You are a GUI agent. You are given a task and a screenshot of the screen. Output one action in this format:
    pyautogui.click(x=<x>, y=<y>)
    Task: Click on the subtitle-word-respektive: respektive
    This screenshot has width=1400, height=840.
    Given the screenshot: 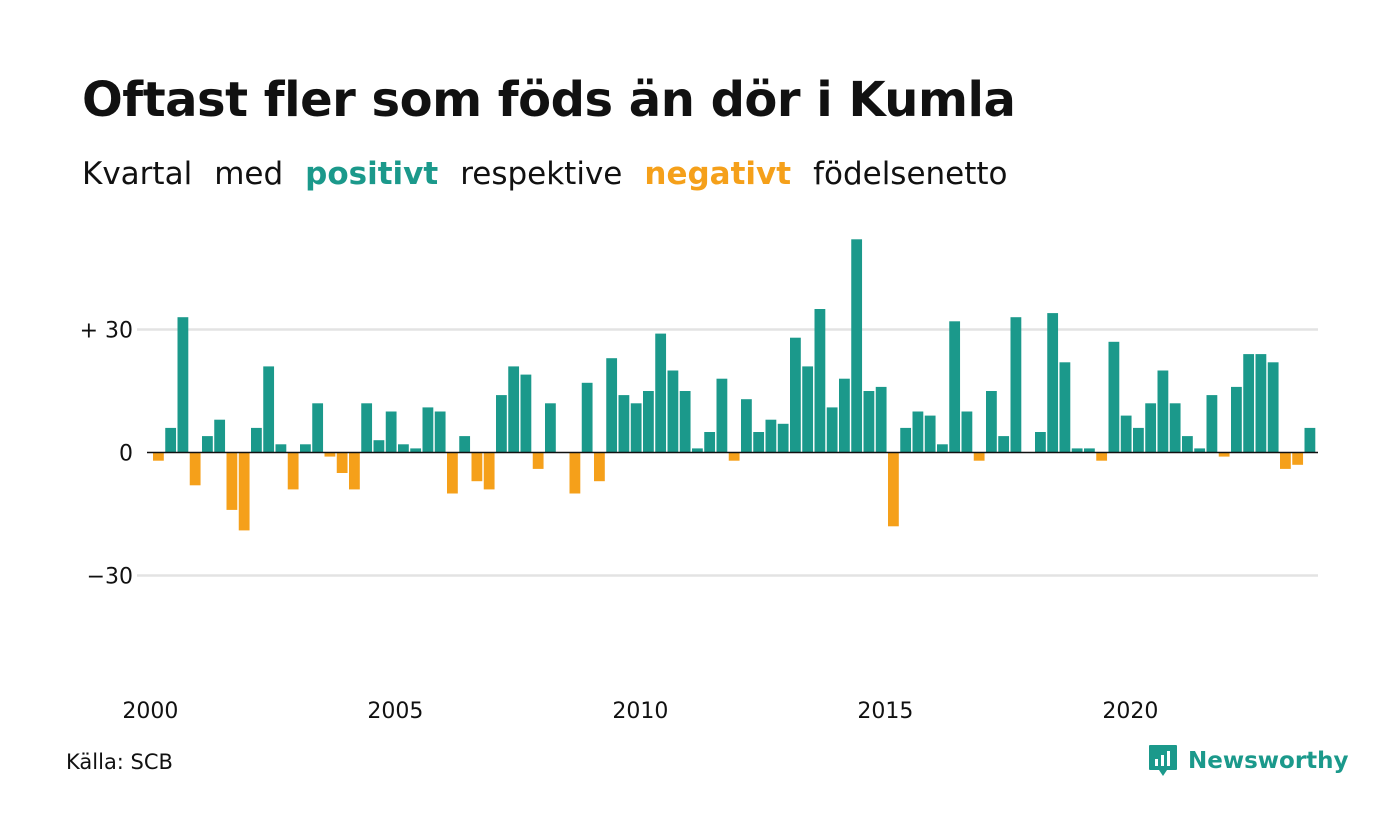 What is the action you would take?
    pyautogui.click(x=541, y=174)
    